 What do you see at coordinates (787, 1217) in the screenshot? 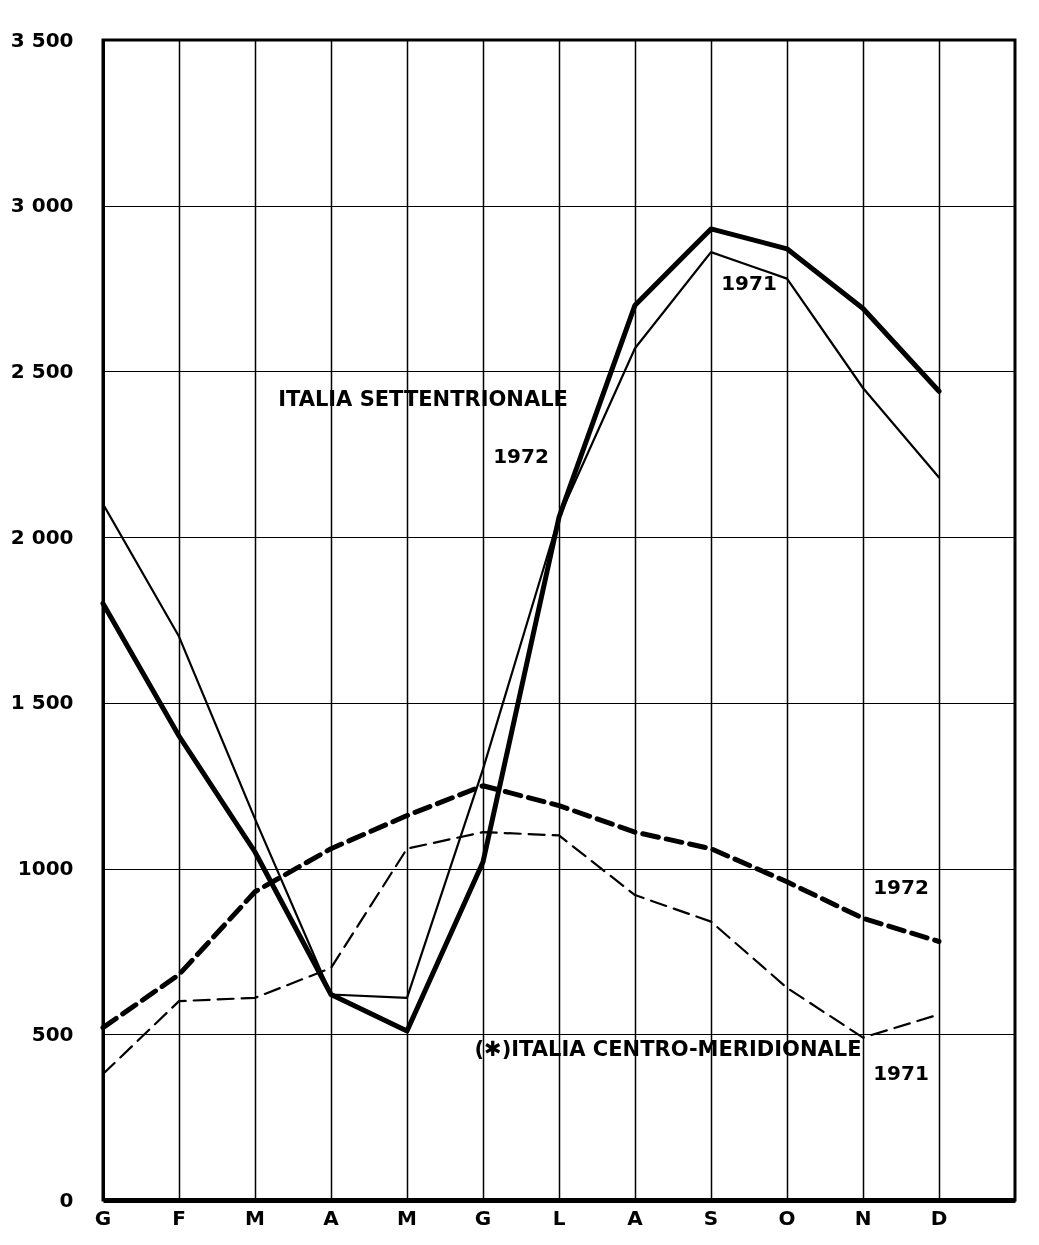
I see `x-tick-label: O` at bounding box center [787, 1217].